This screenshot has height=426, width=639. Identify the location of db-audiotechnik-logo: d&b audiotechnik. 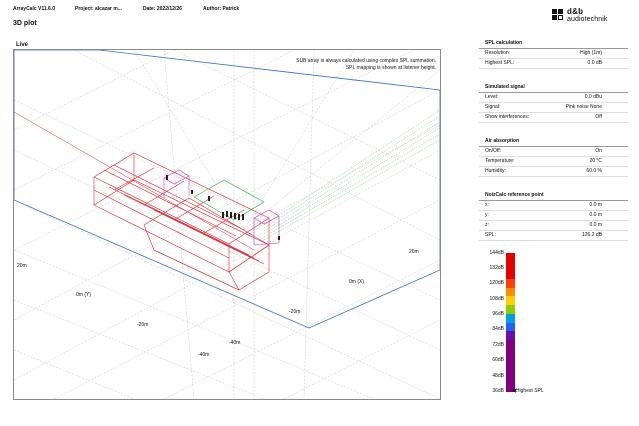
(586, 17).